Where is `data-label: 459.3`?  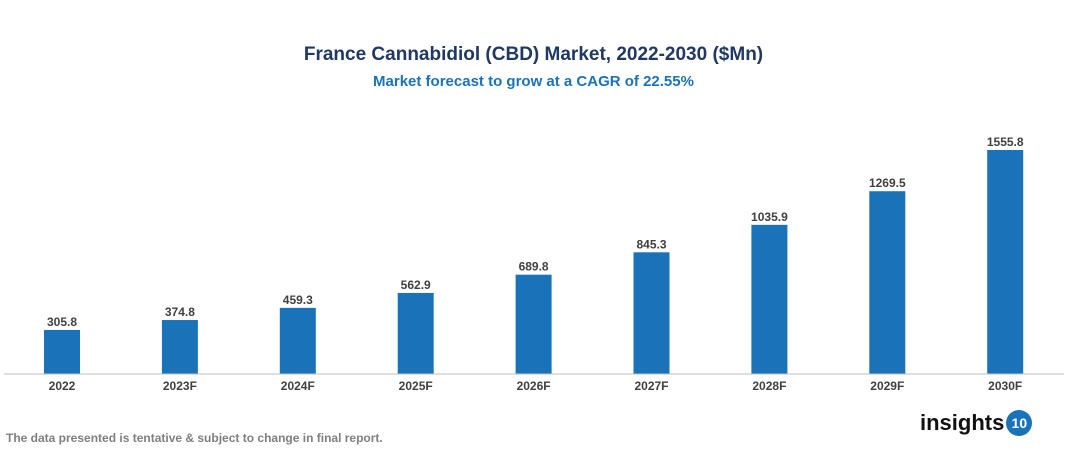 data-label: 459.3 is located at coordinates (298, 300).